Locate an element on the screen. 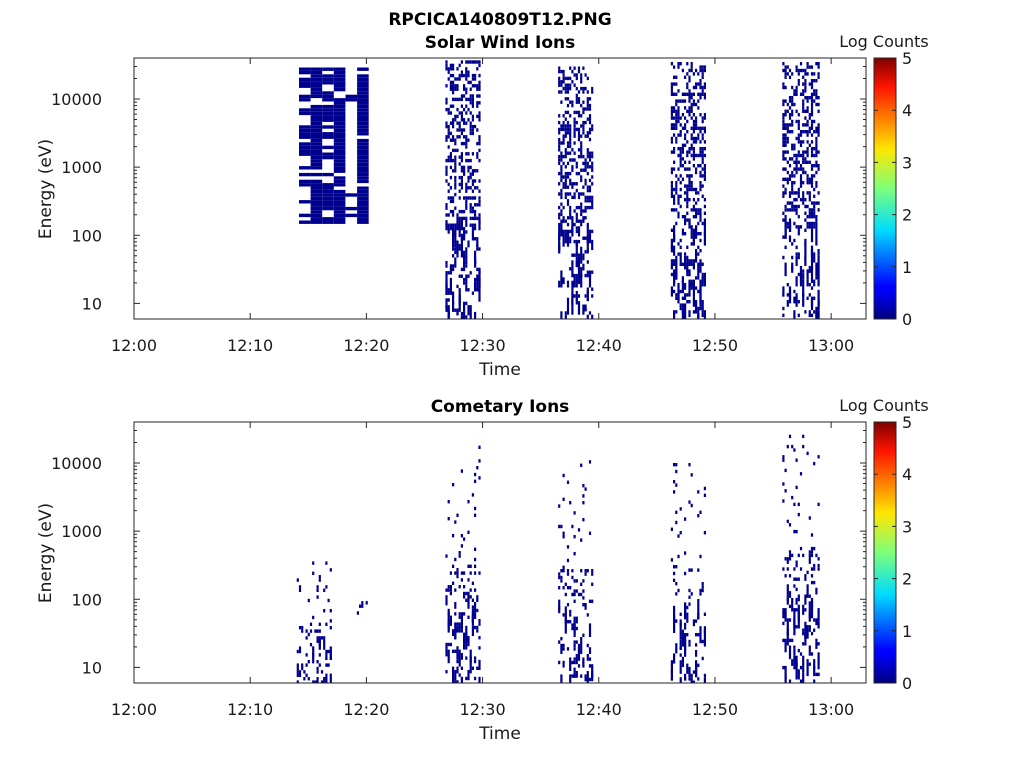 This screenshot has width=1024, height=768. y-tick-label: 1000 is located at coordinates (81, 531).